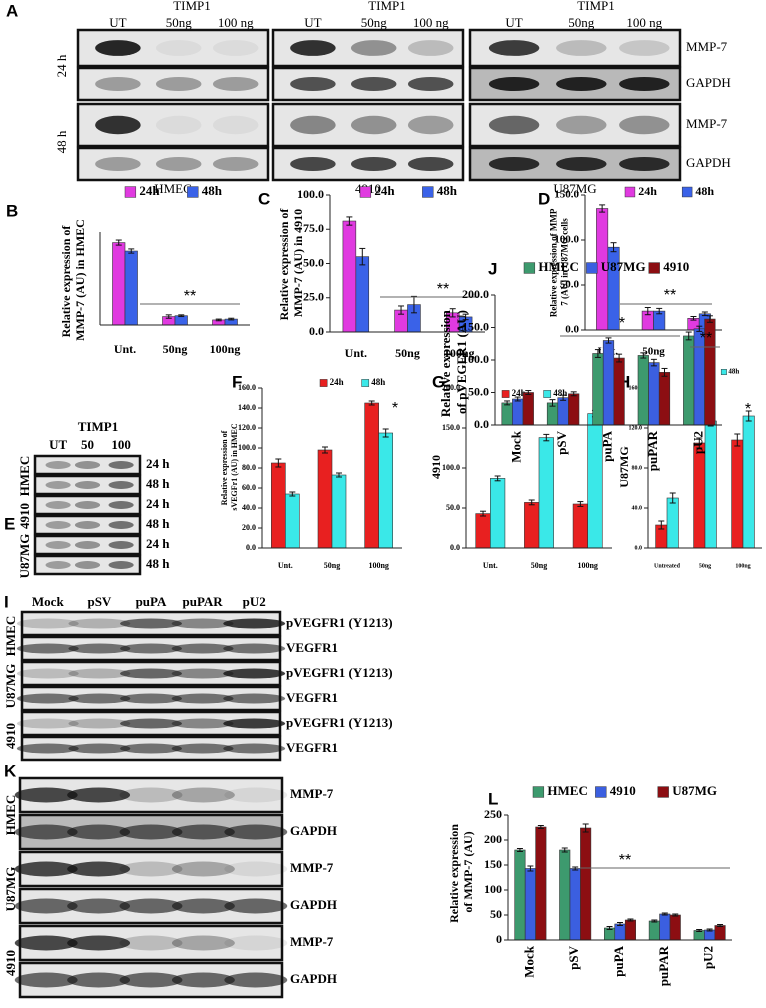 Image resolution: width=766 pixels, height=1008 pixels. I want to click on time-label: 48 h, so click(158, 483).